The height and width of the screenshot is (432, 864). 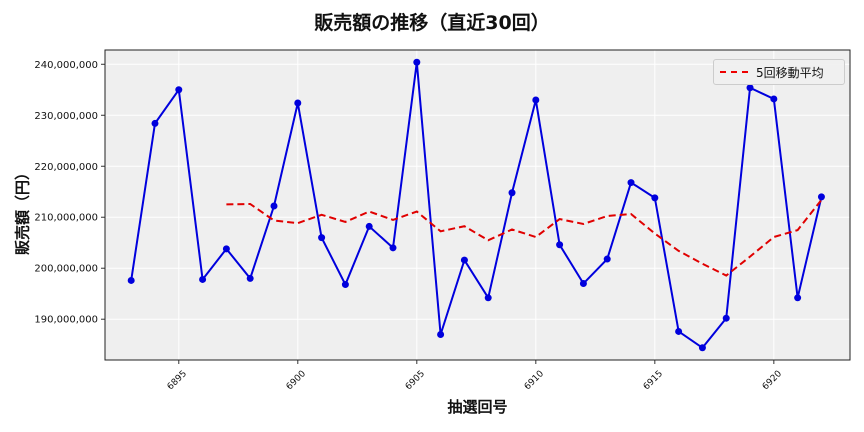 I want to click on x-tick-label: 6915, so click(x=653, y=380).